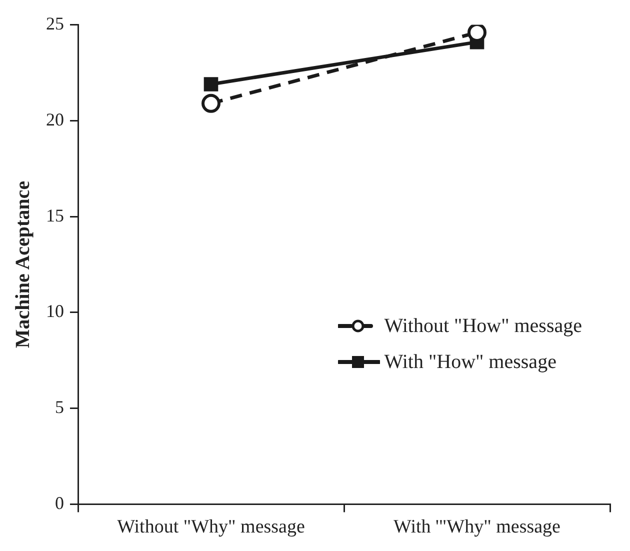 The width and height of the screenshot is (630, 551). What do you see at coordinates (55, 119) in the screenshot?
I see `y-tick-label: 20` at bounding box center [55, 119].